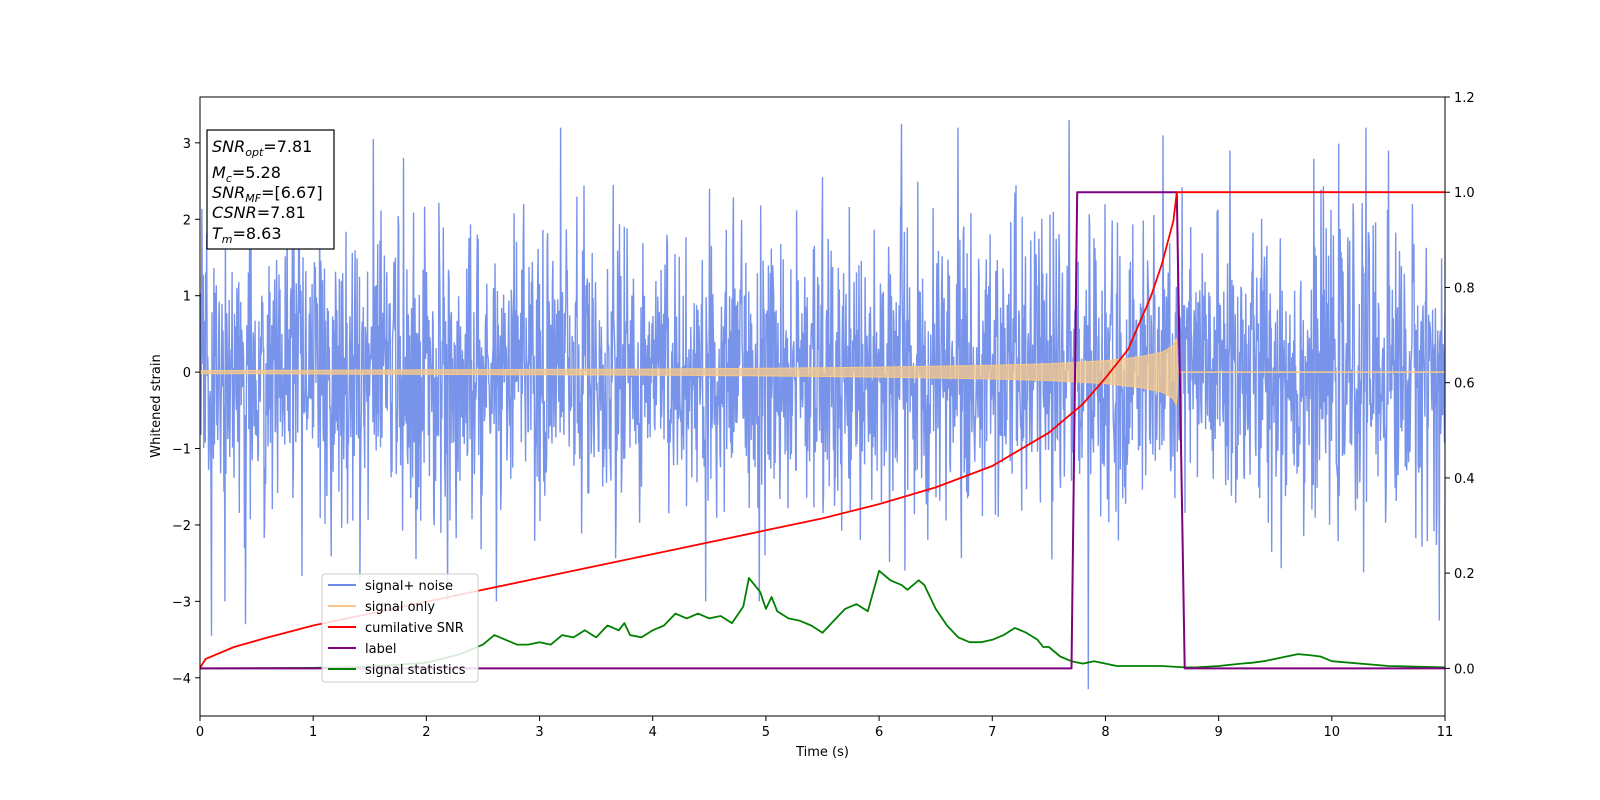 The height and width of the screenshot is (800, 1600). What do you see at coordinates (400, 607) in the screenshot?
I see `legend-label-signal-only: signal only` at bounding box center [400, 607].